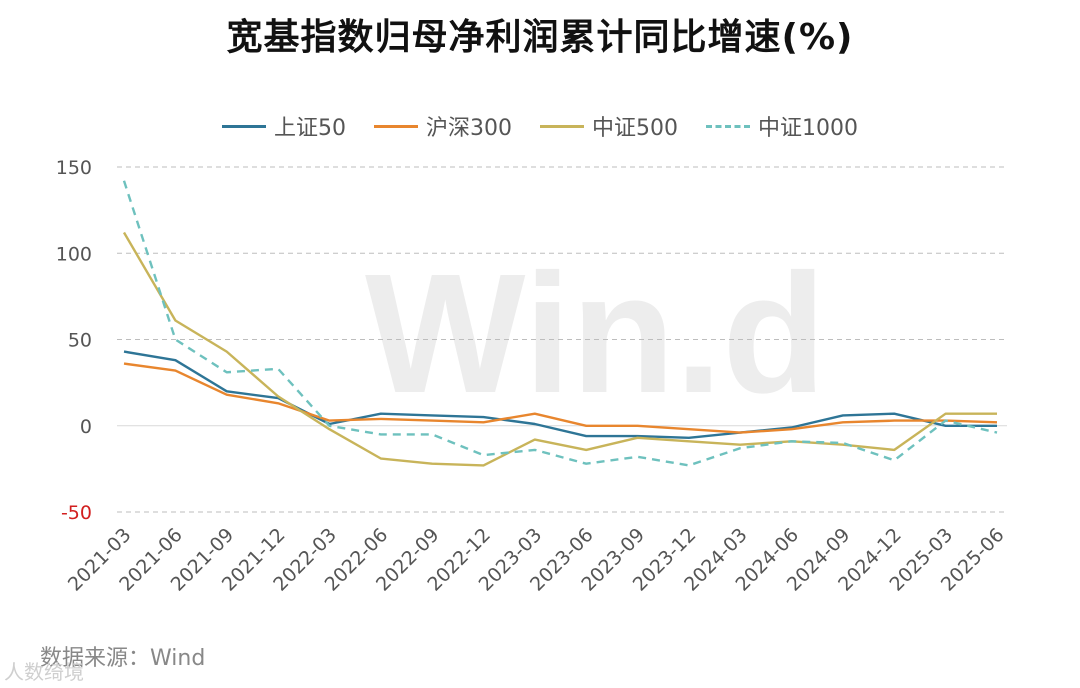 The height and width of the screenshot is (688, 1080). What do you see at coordinates (808, 128) in the screenshot?
I see `legend-label: 中证1000` at bounding box center [808, 128].